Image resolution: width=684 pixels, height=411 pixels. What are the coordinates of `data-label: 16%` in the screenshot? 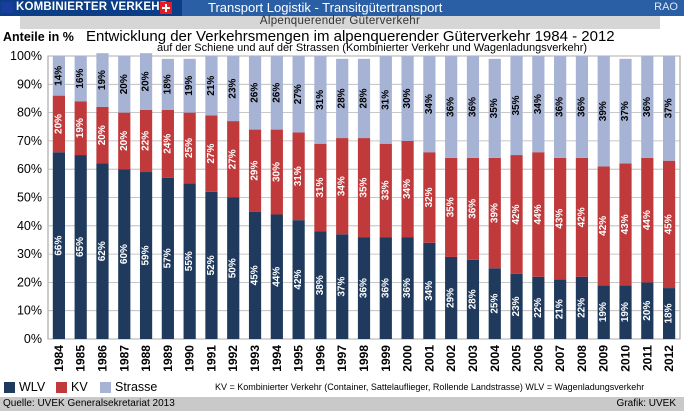 It's located at (80, 79).